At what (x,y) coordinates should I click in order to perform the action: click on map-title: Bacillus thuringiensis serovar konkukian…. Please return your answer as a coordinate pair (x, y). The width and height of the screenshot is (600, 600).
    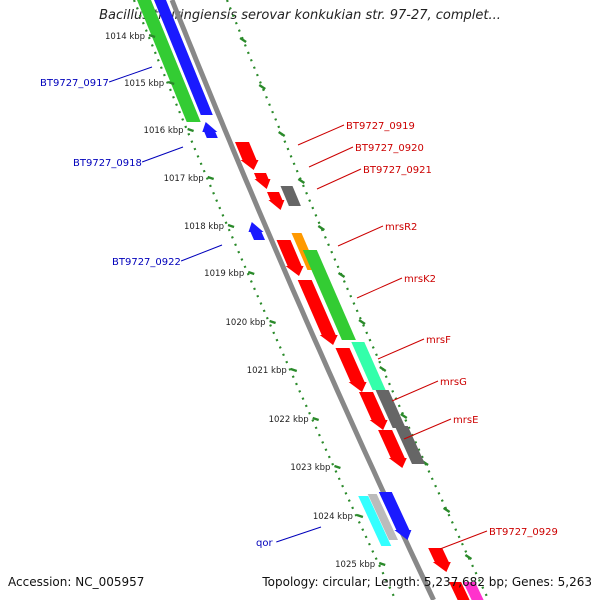
    Looking at the image, I should click on (300, 15).